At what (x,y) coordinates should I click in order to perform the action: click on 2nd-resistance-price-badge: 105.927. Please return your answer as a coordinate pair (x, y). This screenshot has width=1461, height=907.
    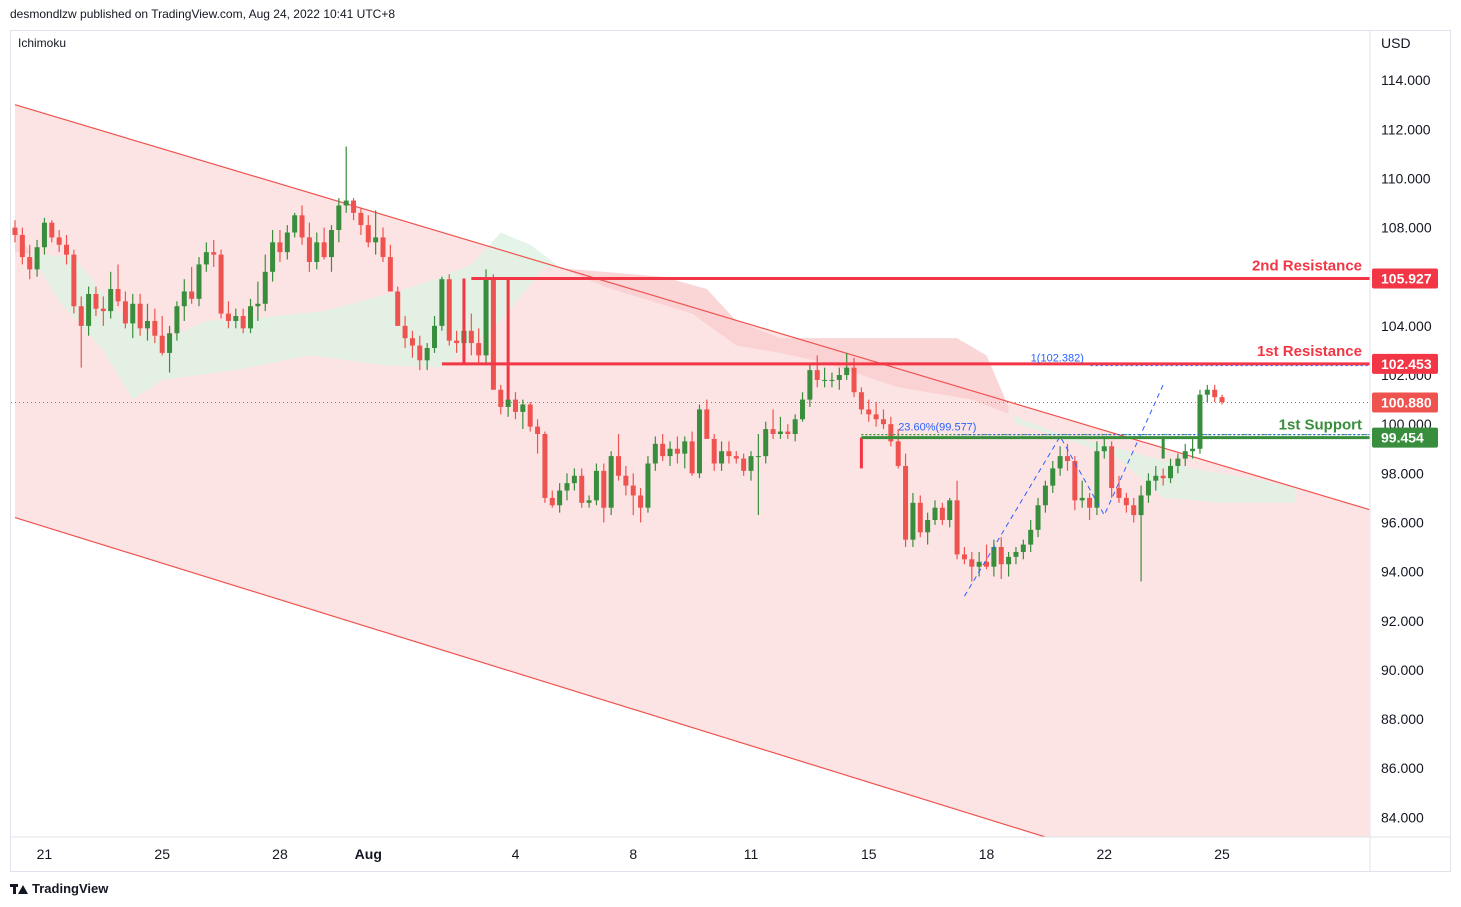
    Looking at the image, I should click on (1405, 278).